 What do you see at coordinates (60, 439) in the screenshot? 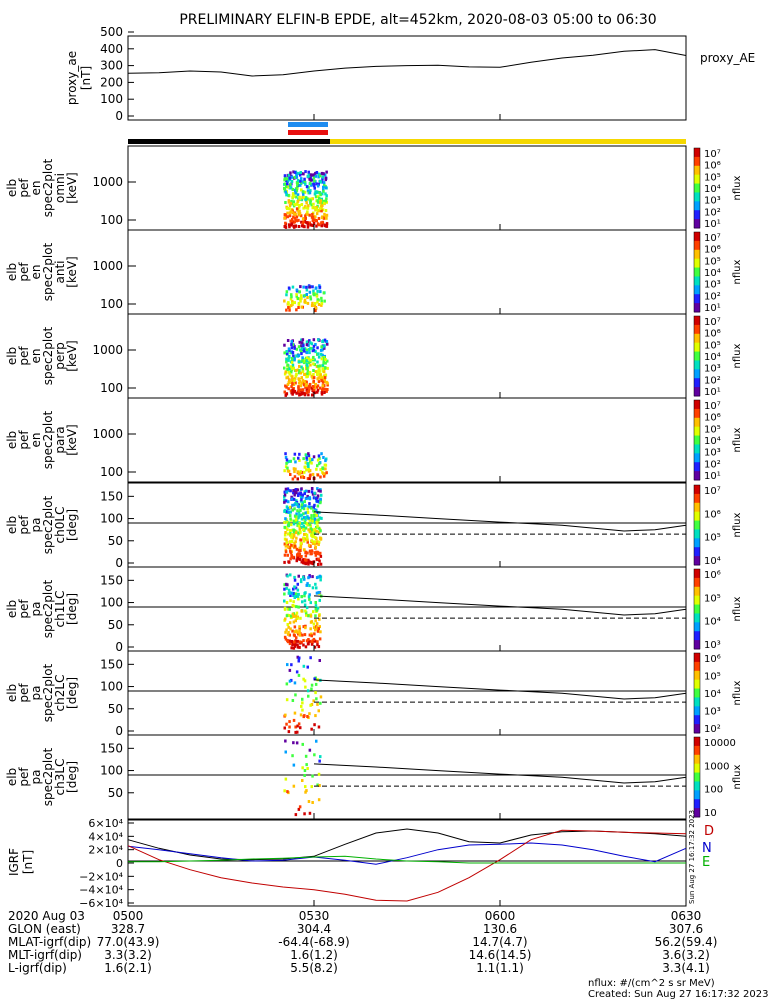
I see `panel-ylabel: para` at bounding box center [60, 439].